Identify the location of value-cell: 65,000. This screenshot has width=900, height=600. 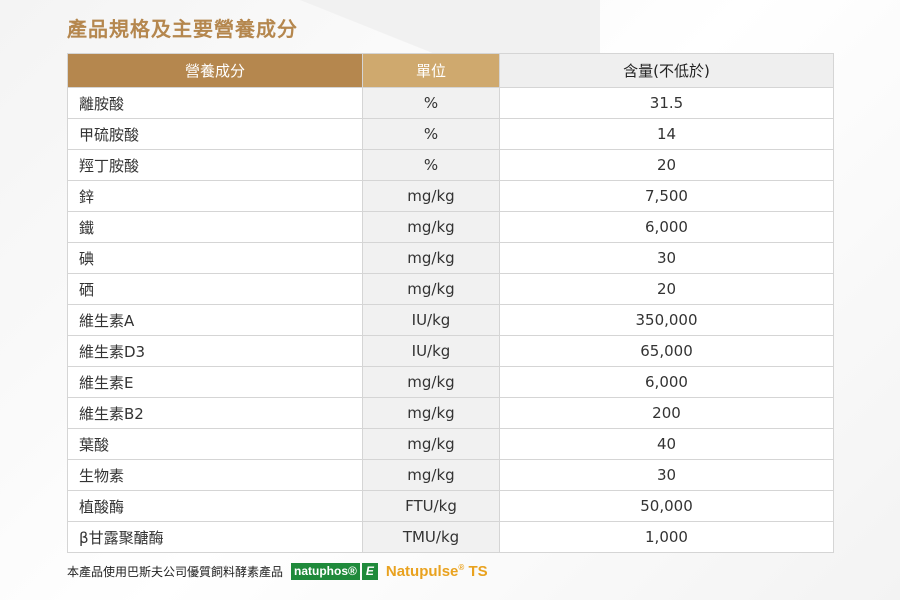
(666, 351).